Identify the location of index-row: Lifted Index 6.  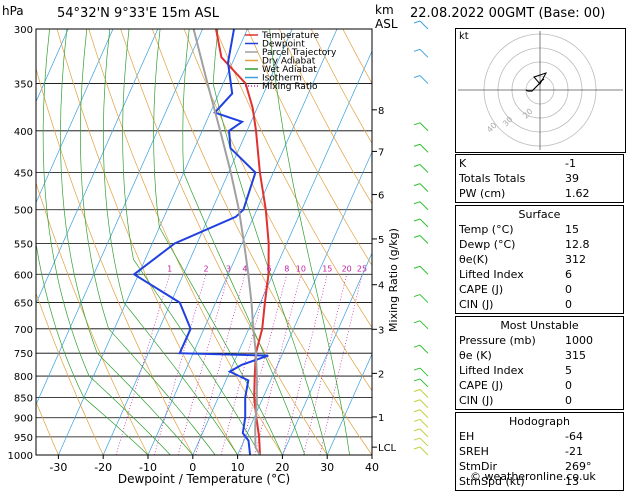
(515, 274).